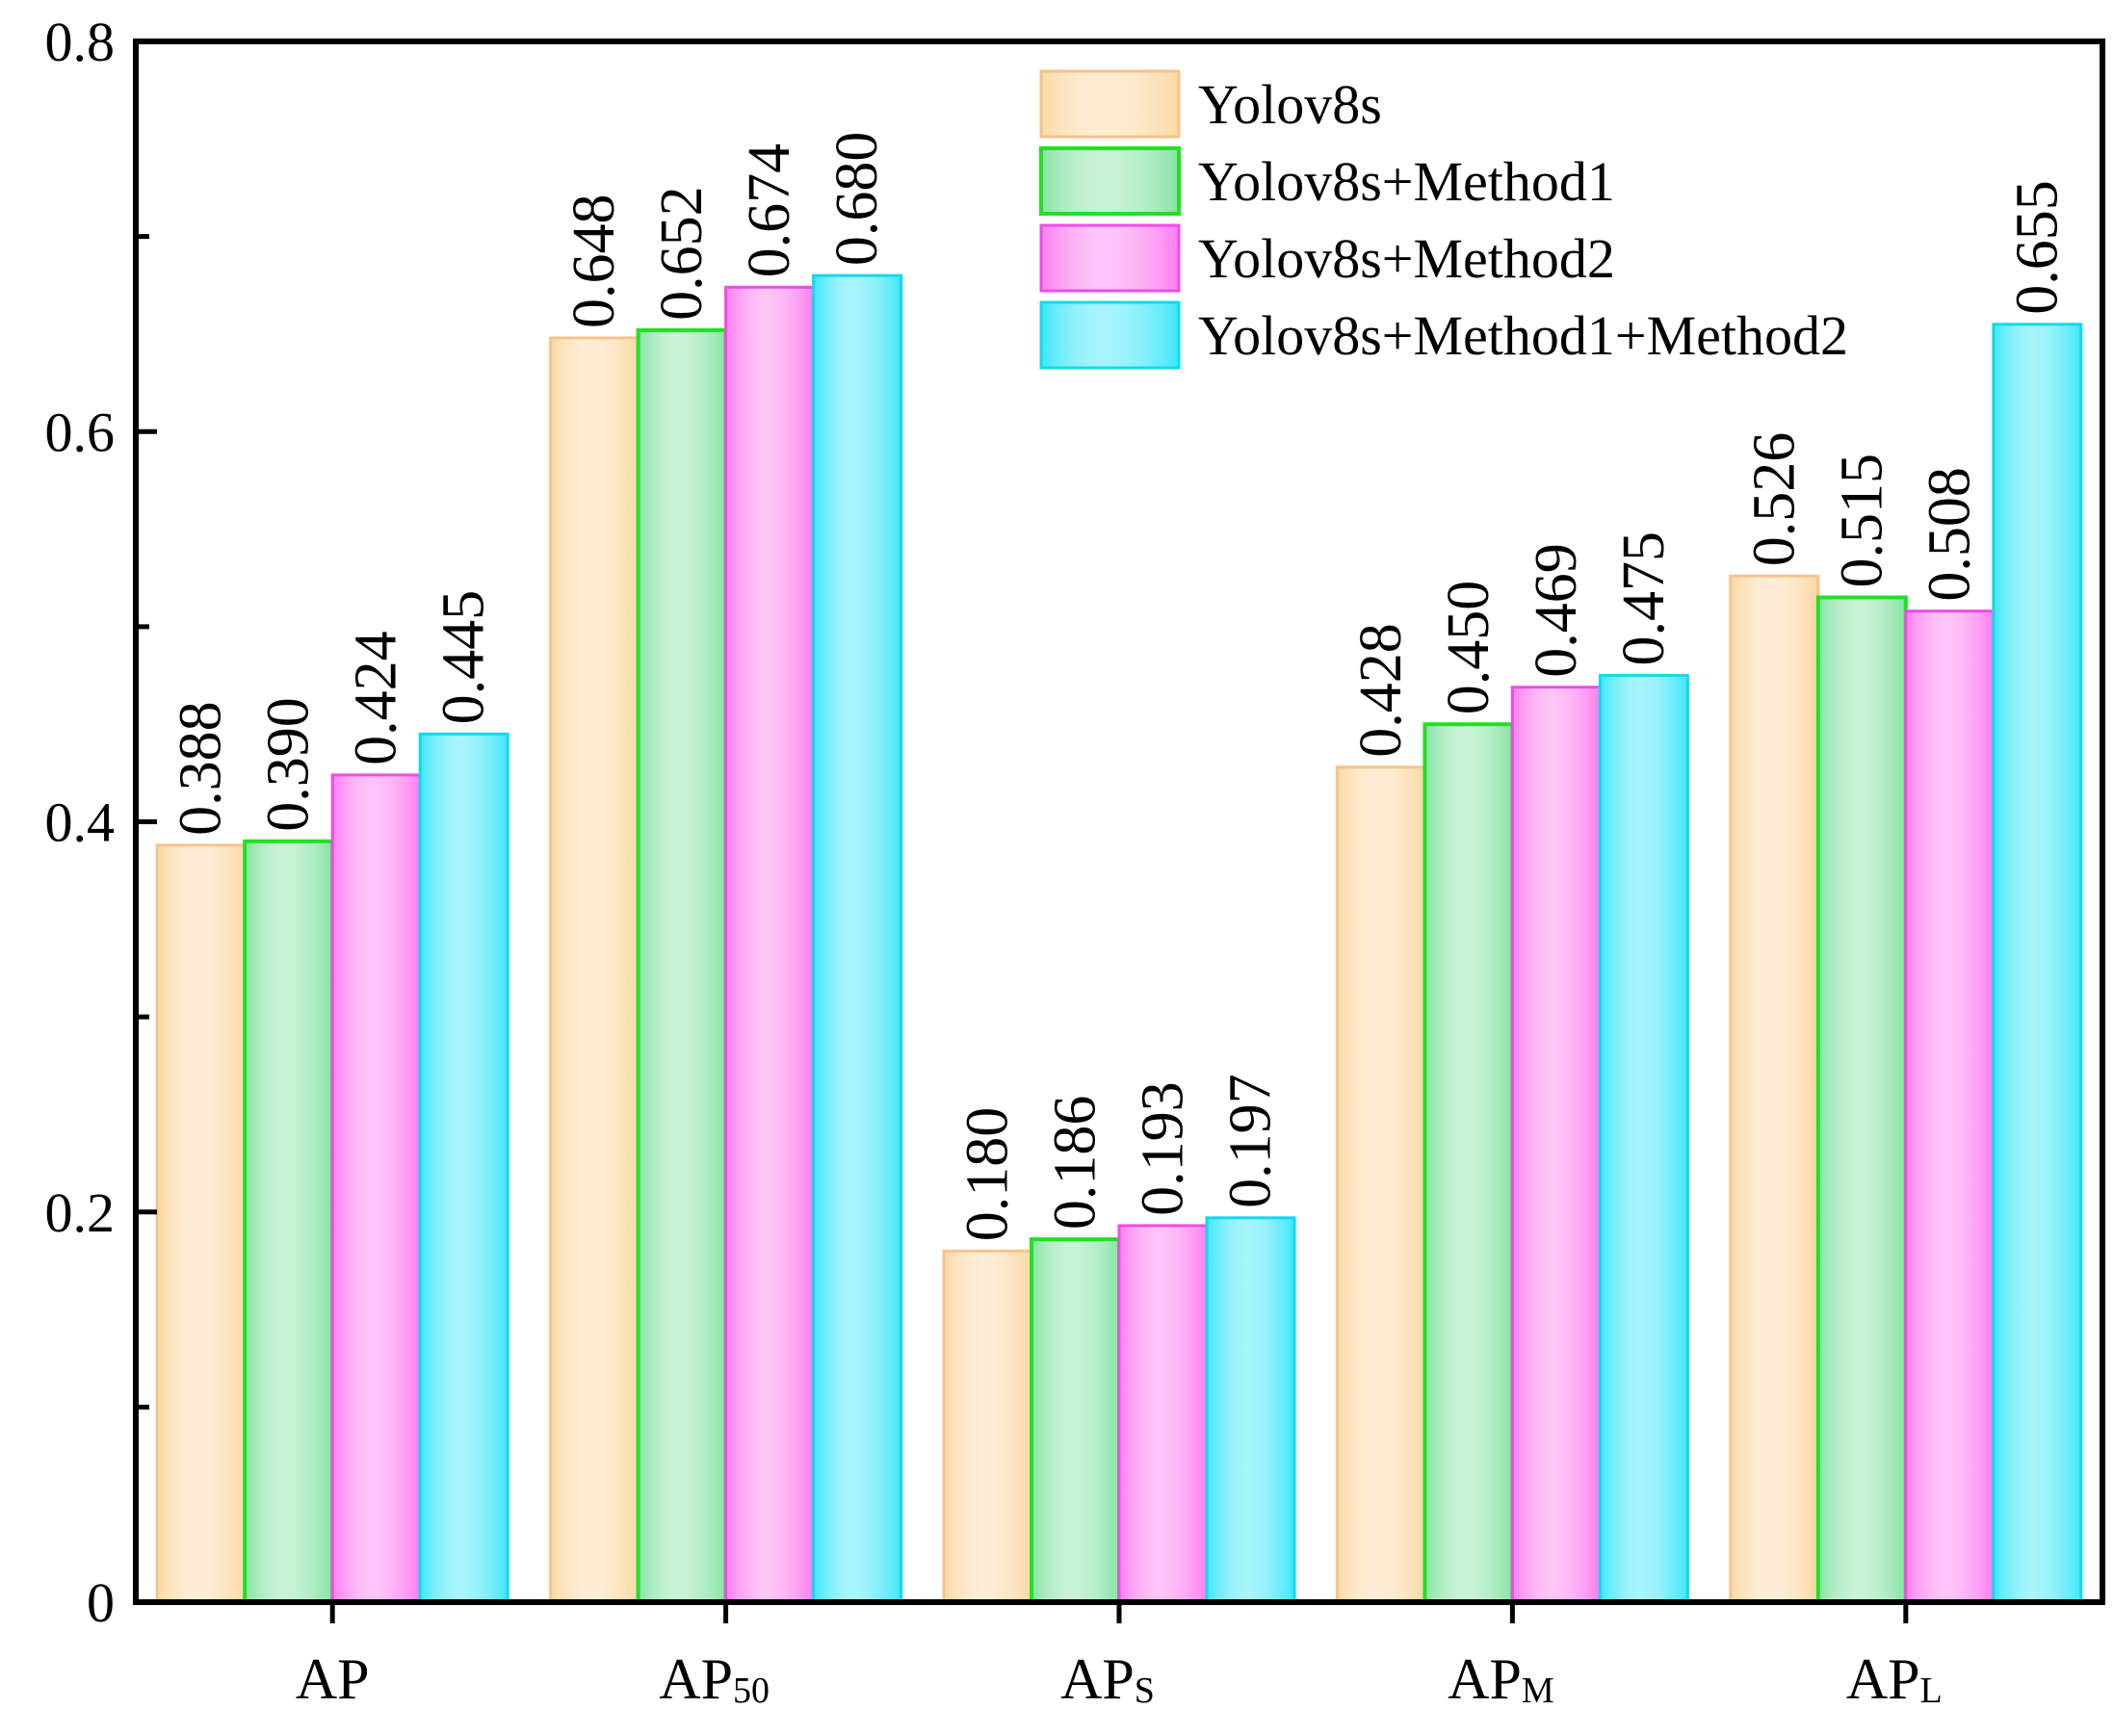  Describe the element at coordinates (857, 199) in the screenshot. I see `data-label: 0.680` at that location.